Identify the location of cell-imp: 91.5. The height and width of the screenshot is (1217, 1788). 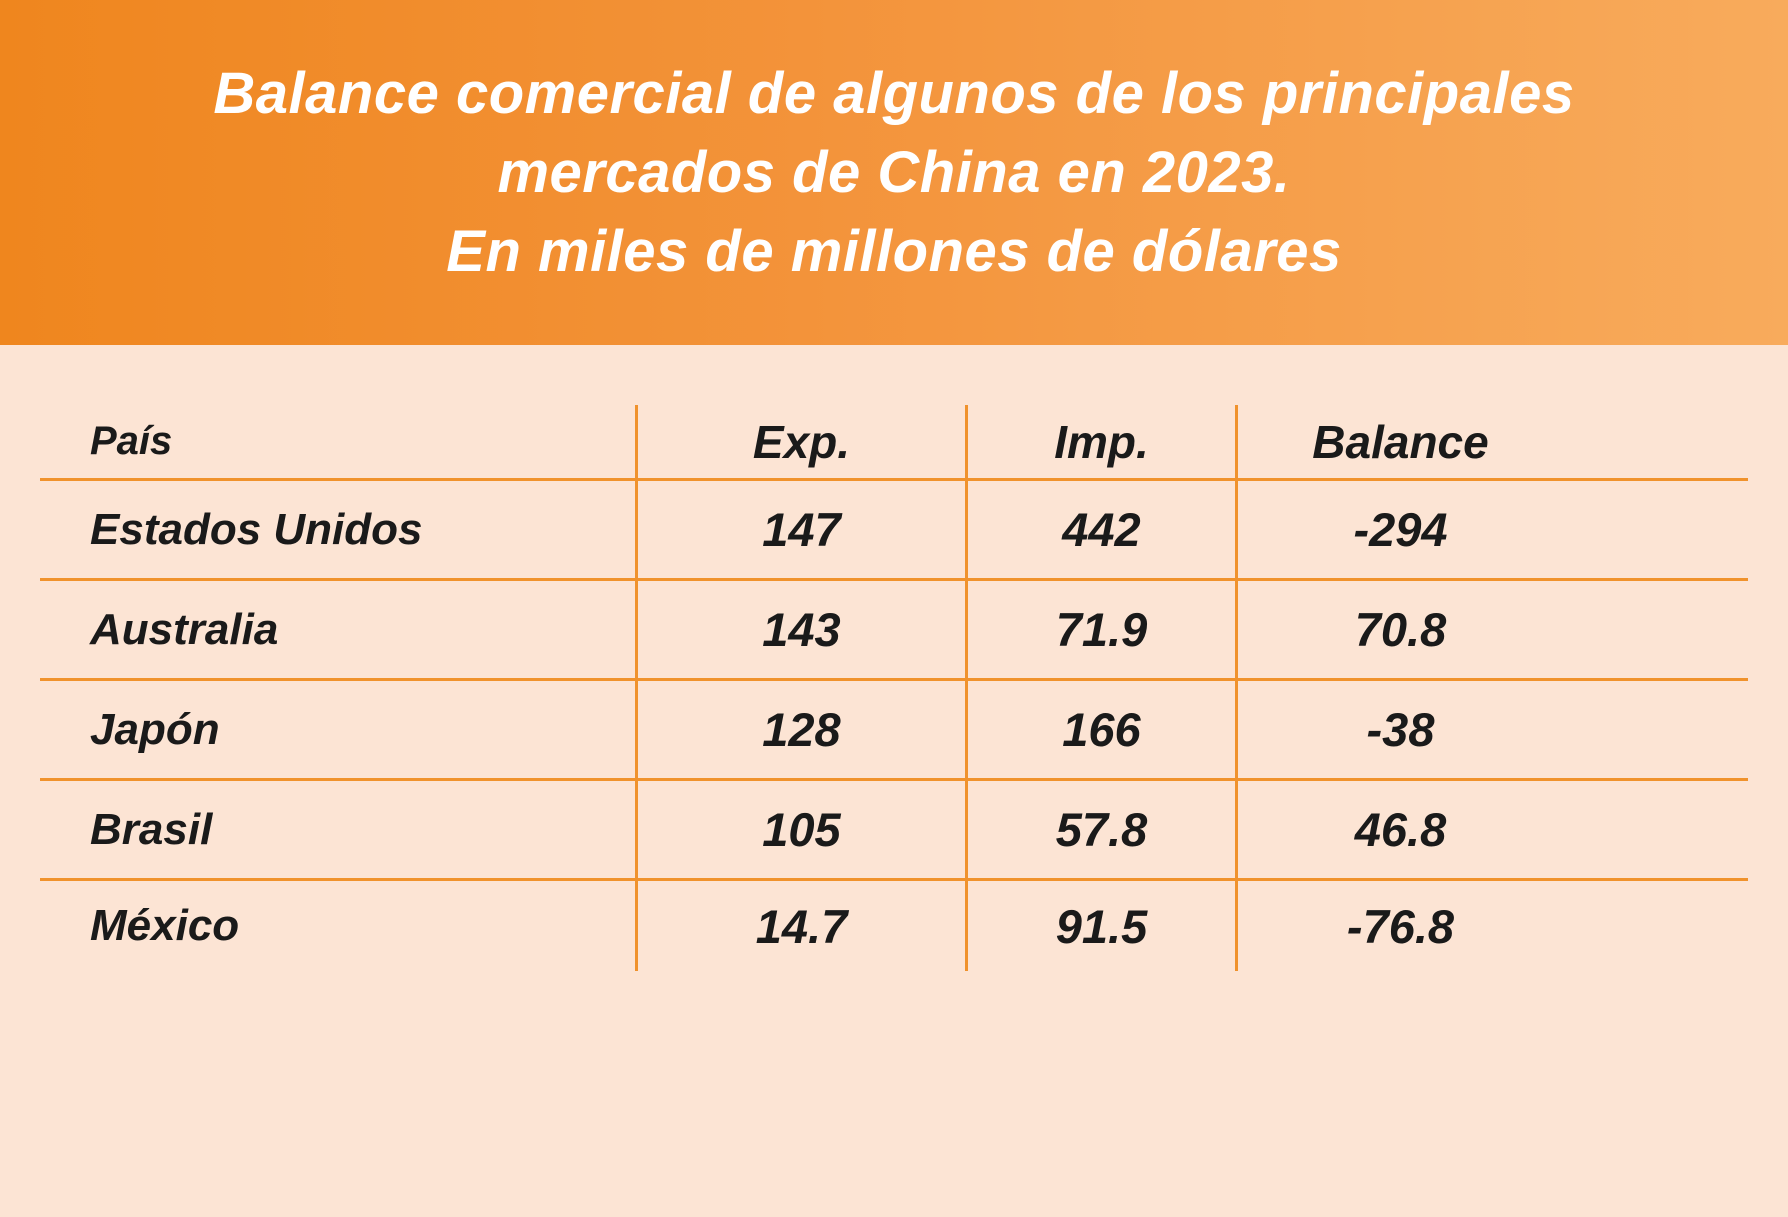
(1100, 926).